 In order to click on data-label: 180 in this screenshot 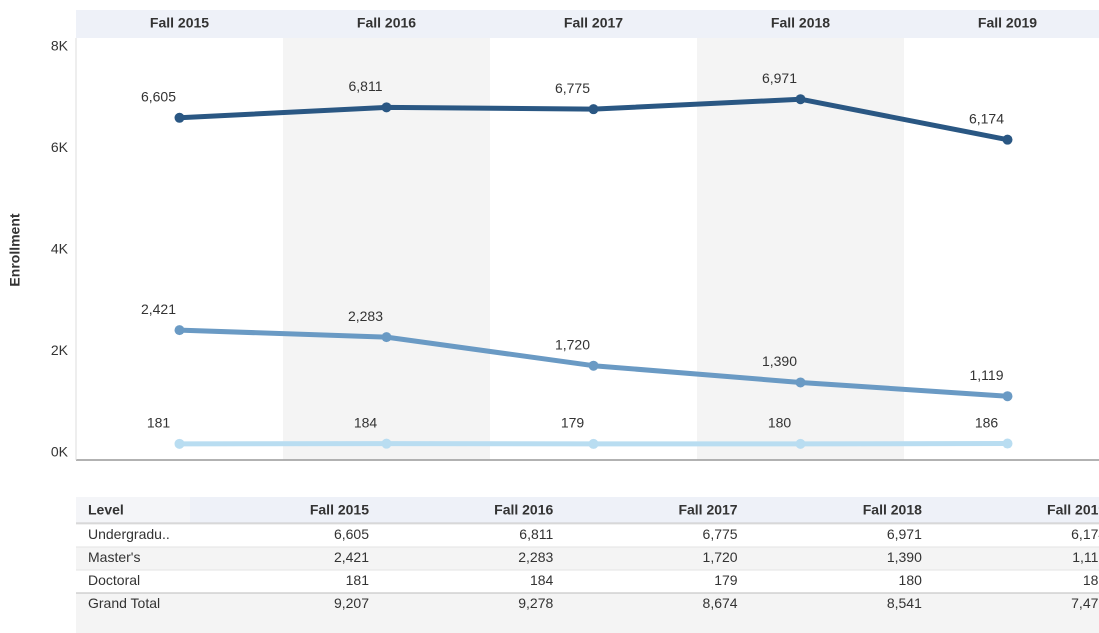, I will do `click(780, 423)`.